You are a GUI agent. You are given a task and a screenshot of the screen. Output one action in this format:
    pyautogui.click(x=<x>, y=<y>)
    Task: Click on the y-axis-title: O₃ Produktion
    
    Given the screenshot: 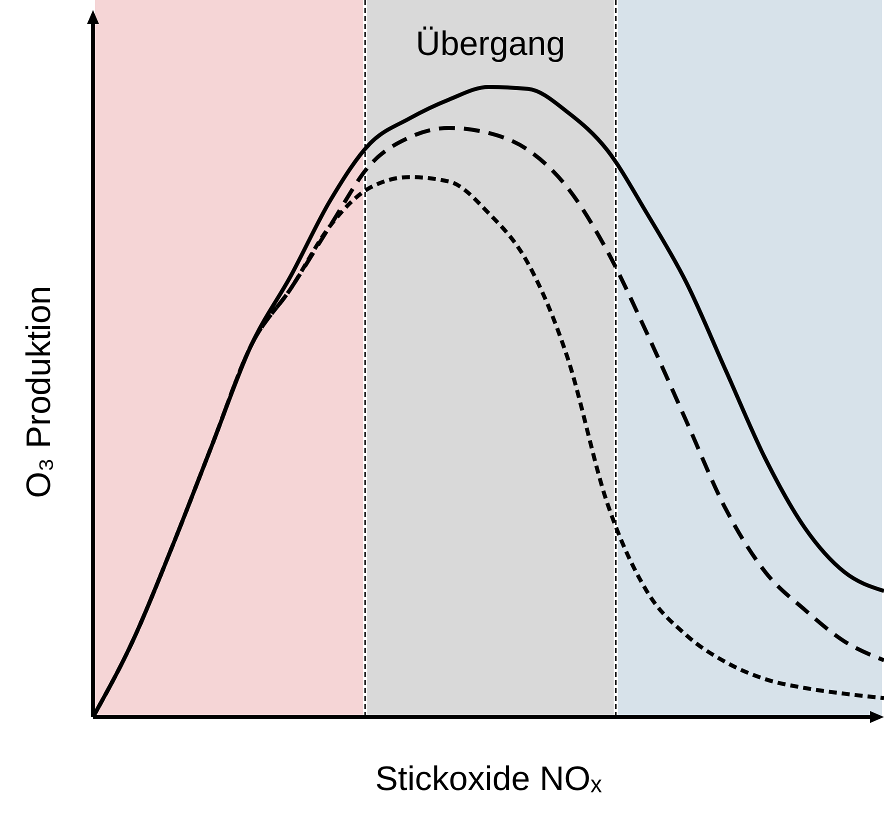 What is the action you would take?
    pyautogui.click(x=39, y=392)
    